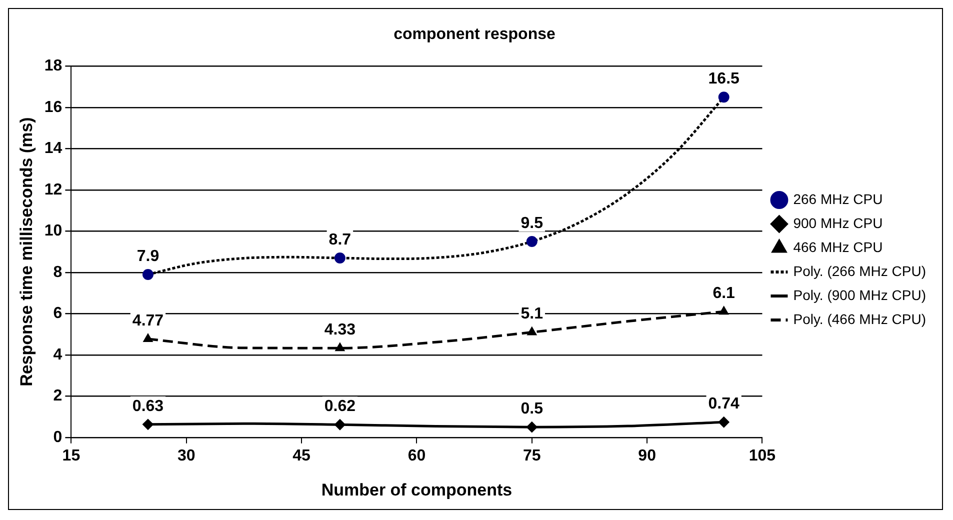 This screenshot has width=953, height=520. What do you see at coordinates (532, 223) in the screenshot?
I see `data-label: 9.5` at bounding box center [532, 223].